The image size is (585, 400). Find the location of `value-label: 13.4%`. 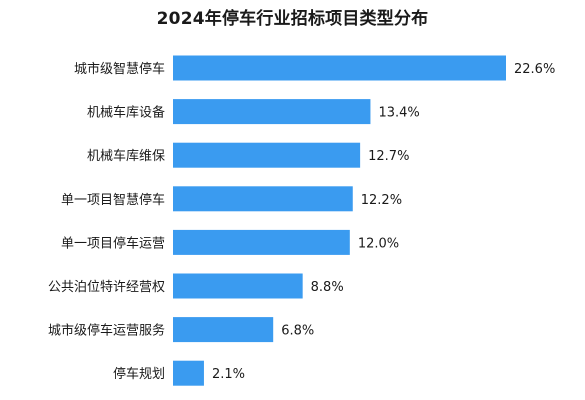

value-label: 13.4% is located at coordinates (398, 113).